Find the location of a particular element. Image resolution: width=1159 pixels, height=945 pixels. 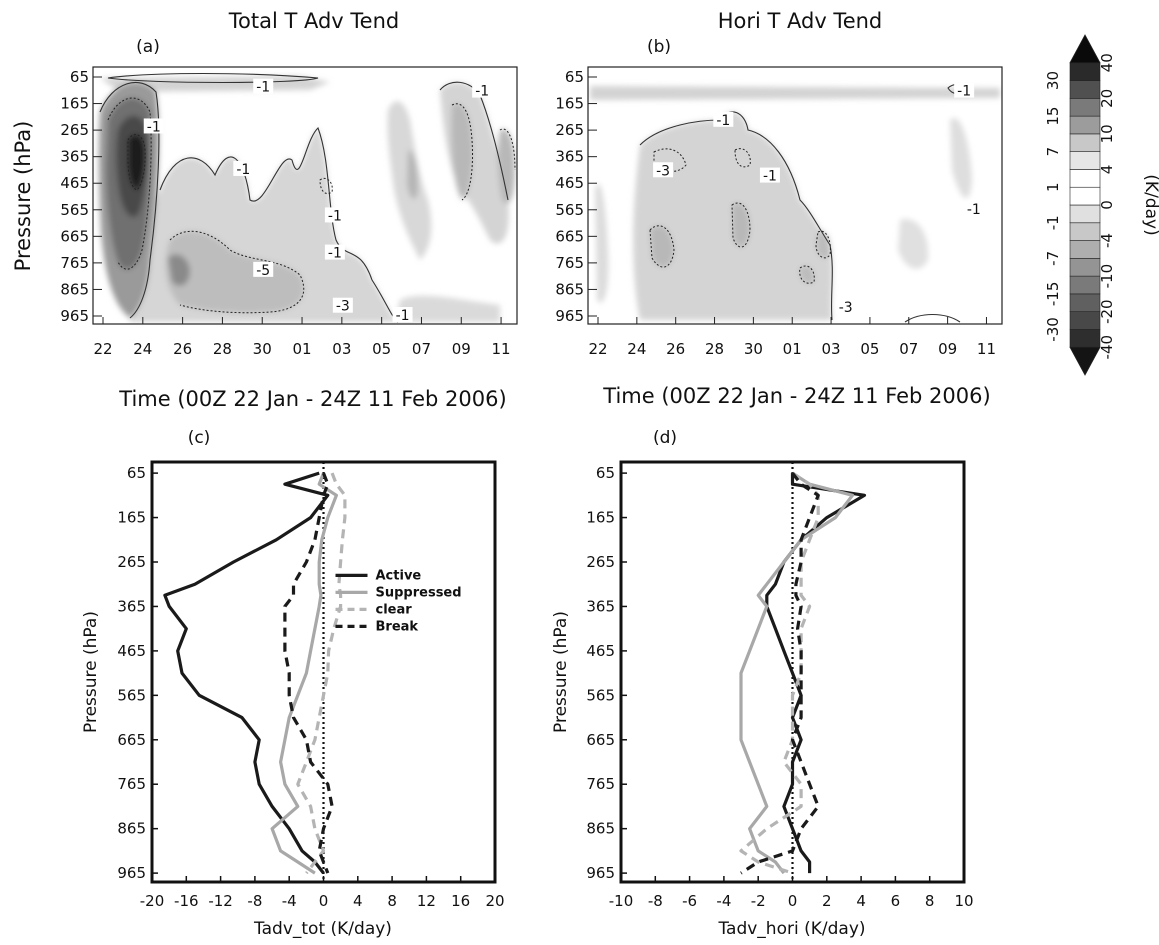

panel-c-series is located at coordinates (255, 673).